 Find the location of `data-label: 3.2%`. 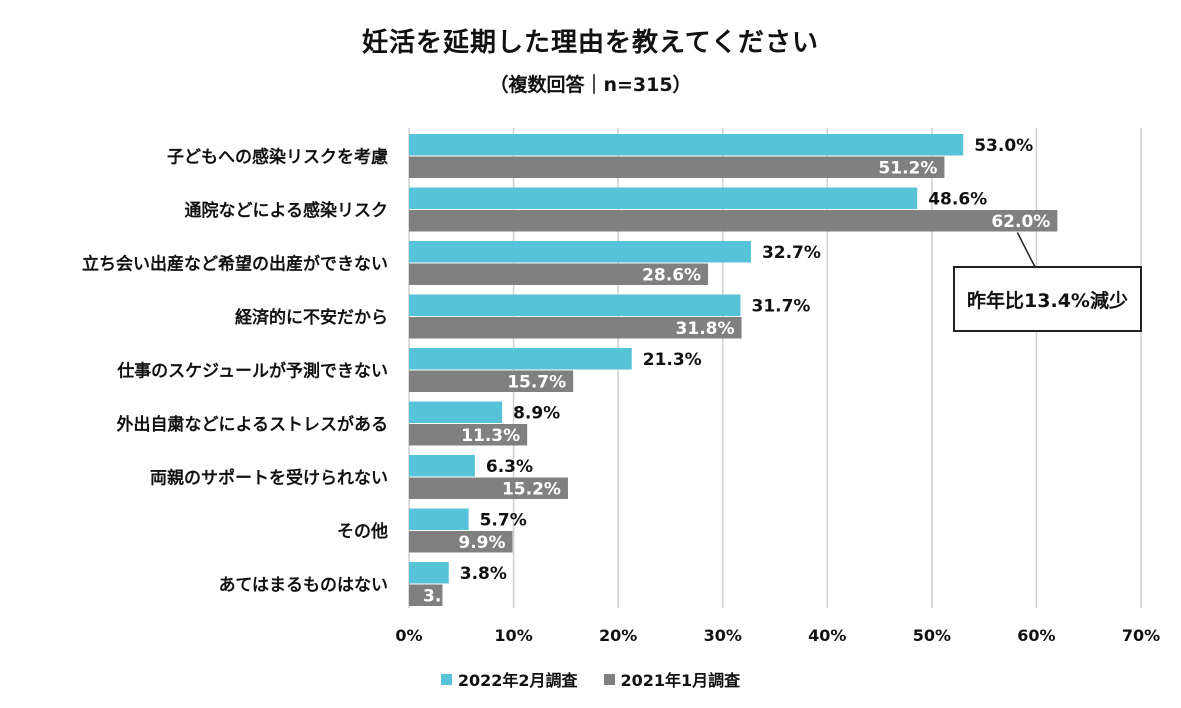

data-label: 3.2% is located at coordinates (446, 596).